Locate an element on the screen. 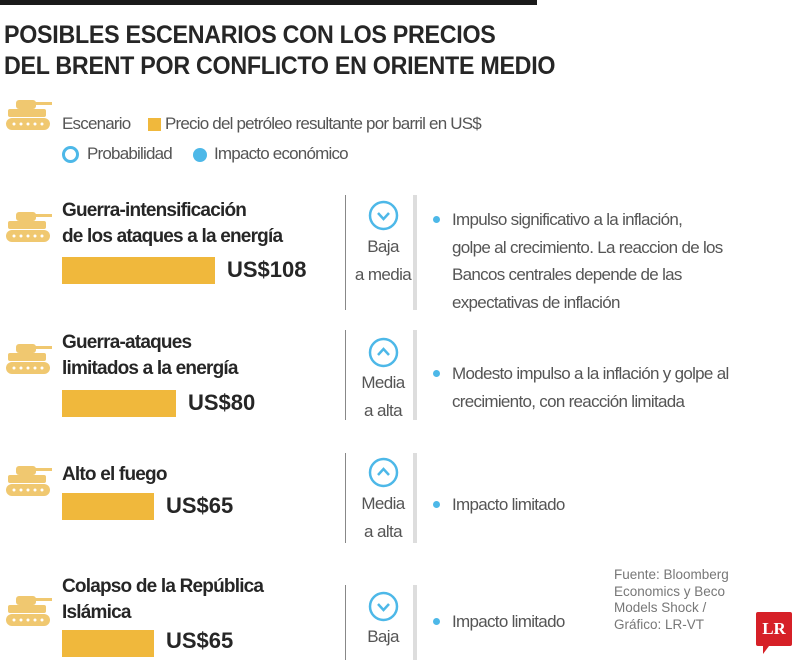 This screenshot has height=666, width=800. source-line: Gráfico: LR-VT is located at coordinates (659, 624).